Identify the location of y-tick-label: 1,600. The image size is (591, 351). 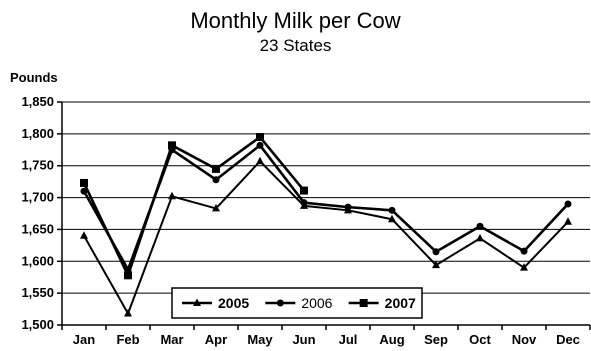
(37, 260).